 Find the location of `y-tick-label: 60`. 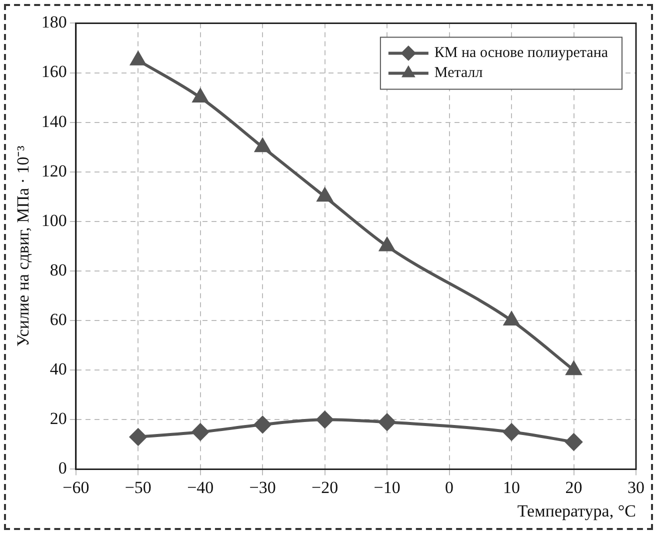

y-tick-label: 60 is located at coordinates (58, 319).